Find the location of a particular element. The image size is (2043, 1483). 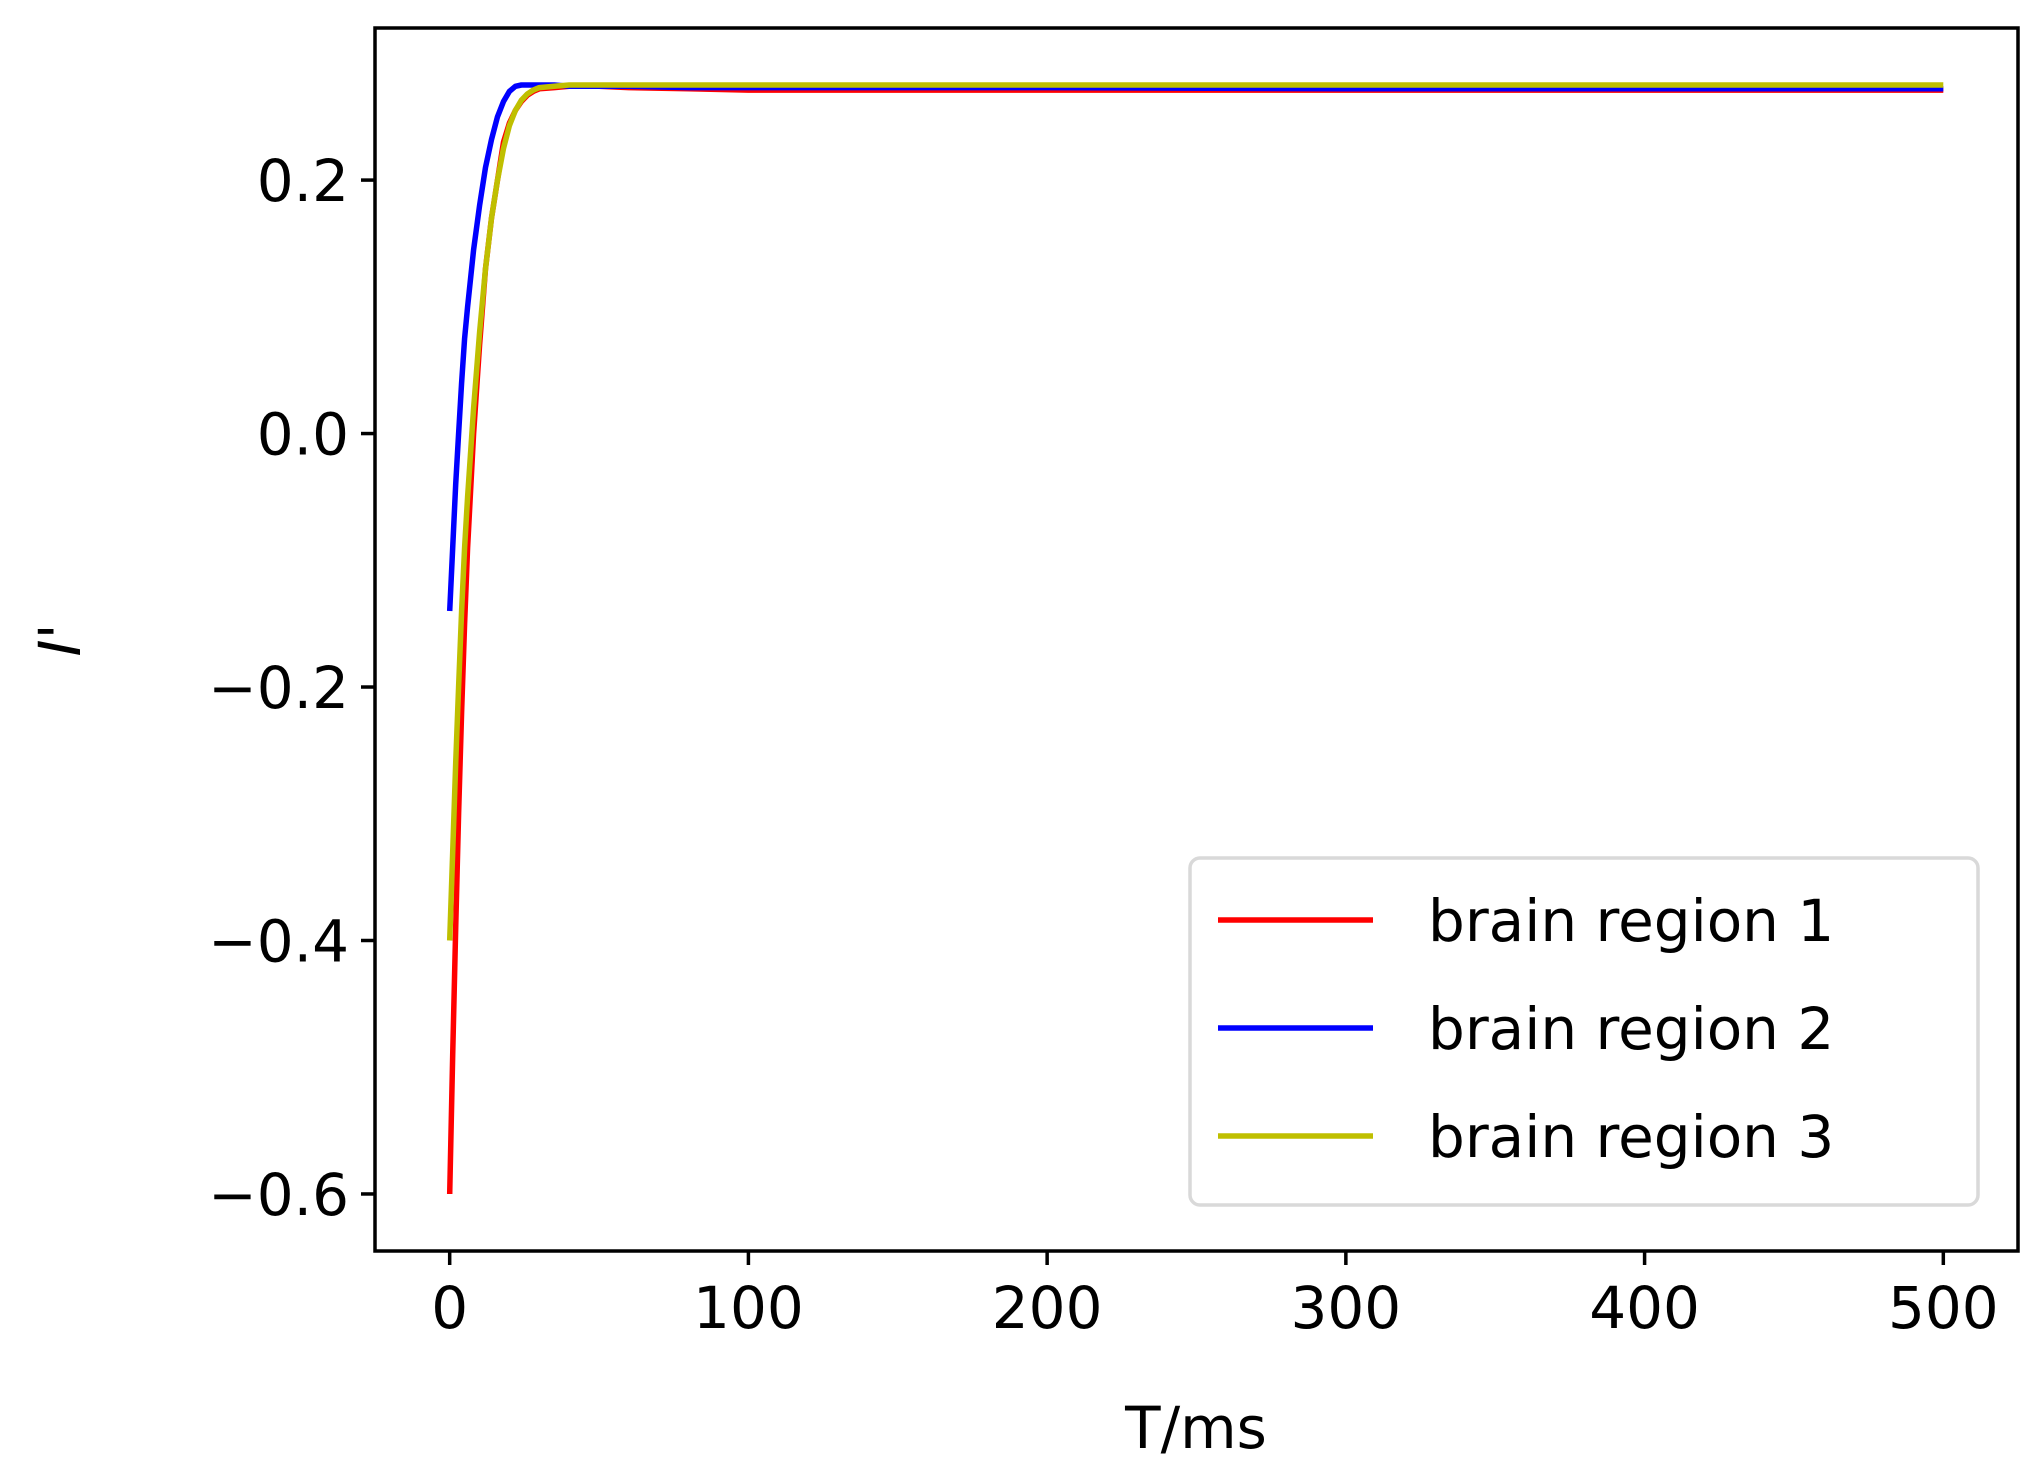

x-axis-label: T/ms is located at coordinates (1195, 1428).